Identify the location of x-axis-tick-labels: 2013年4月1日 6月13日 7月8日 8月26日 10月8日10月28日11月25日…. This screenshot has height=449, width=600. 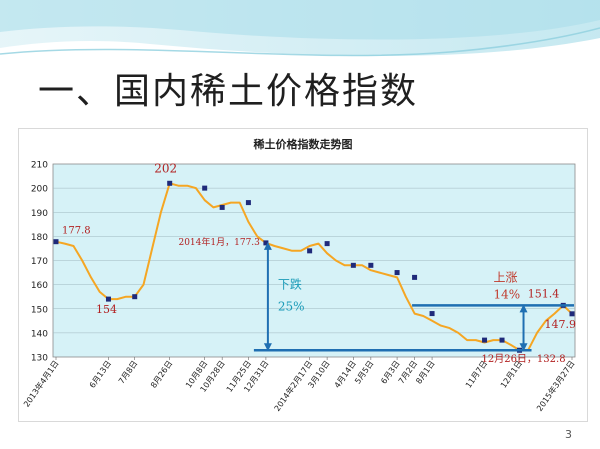
(299, 385).